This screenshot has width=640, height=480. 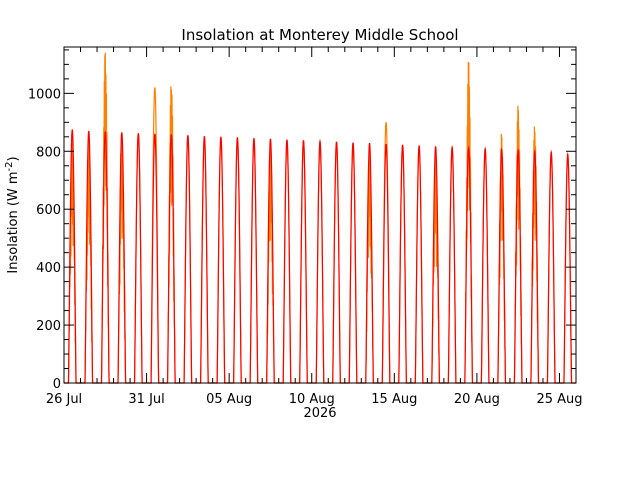 I want to click on x-tick-label: 31 Jul, so click(x=146, y=399).